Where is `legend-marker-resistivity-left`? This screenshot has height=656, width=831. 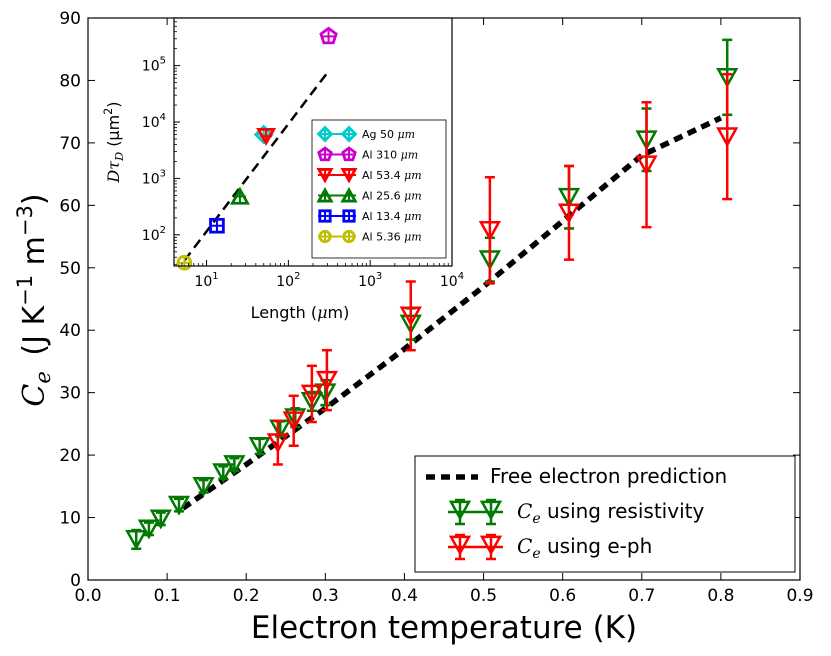 legend-marker-resistivity-left is located at coordinates (460, 510).